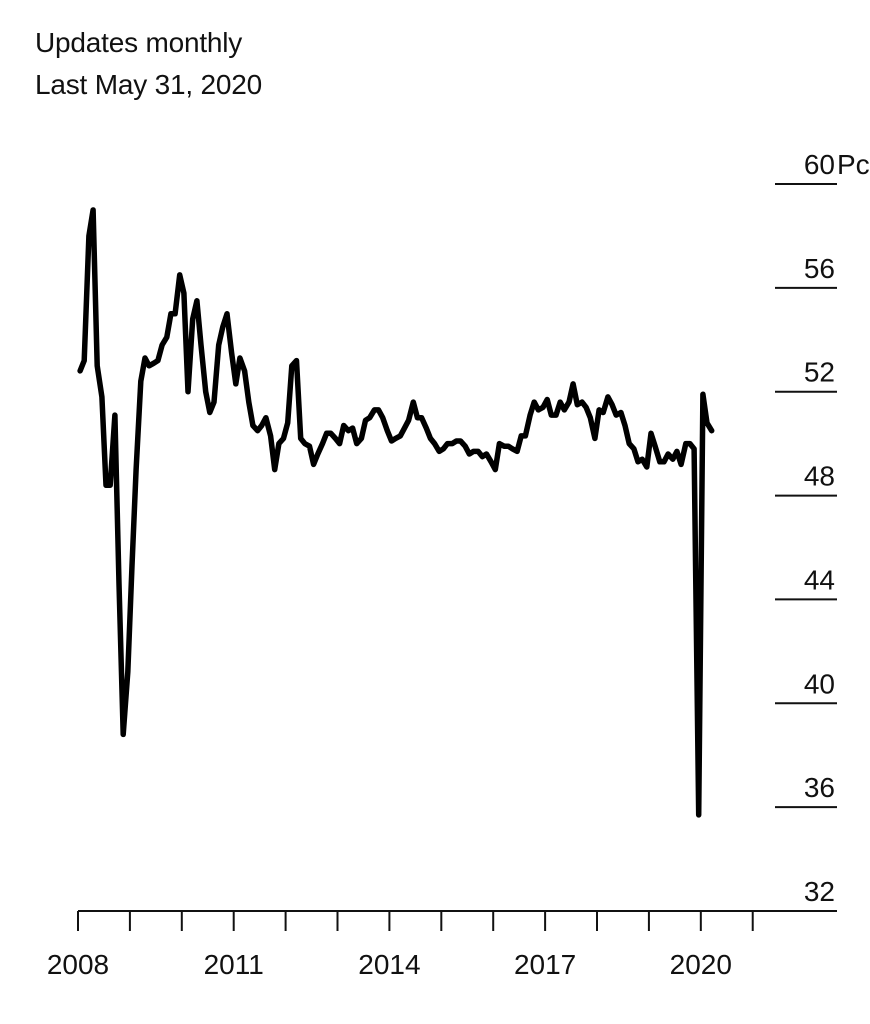  I want to click on x-tick-label: 2020, so click(701, 964).